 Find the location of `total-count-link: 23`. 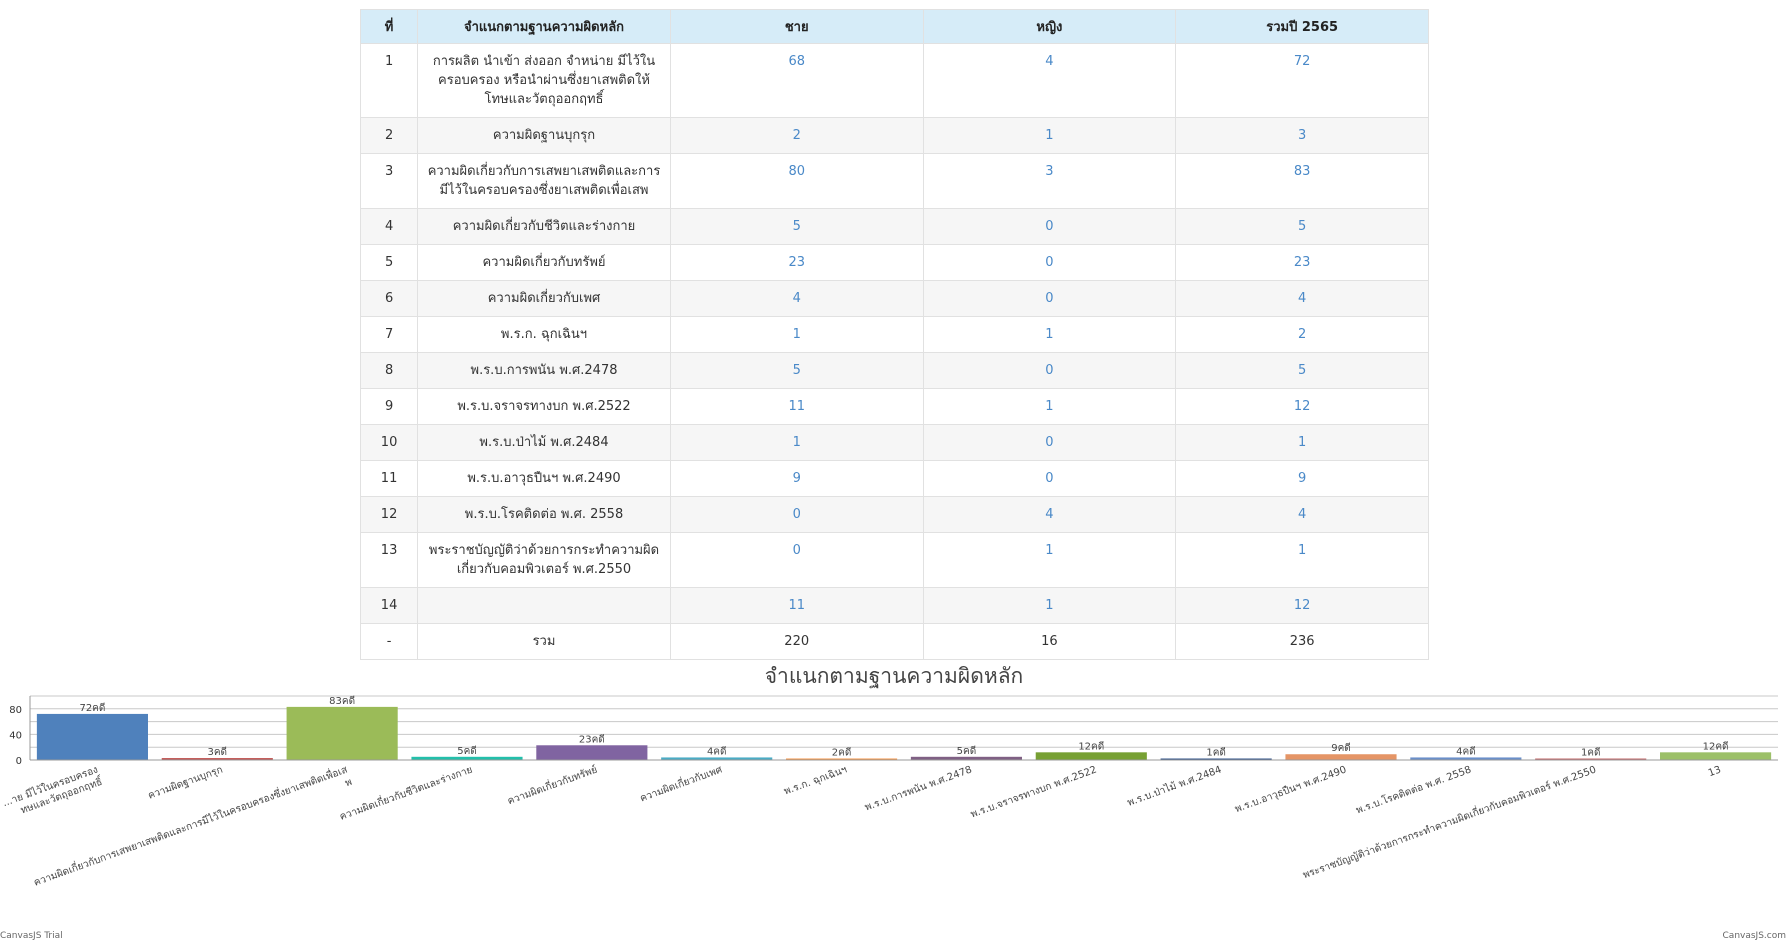

total-count-link: 23 is located at coordinates (1302, 262).